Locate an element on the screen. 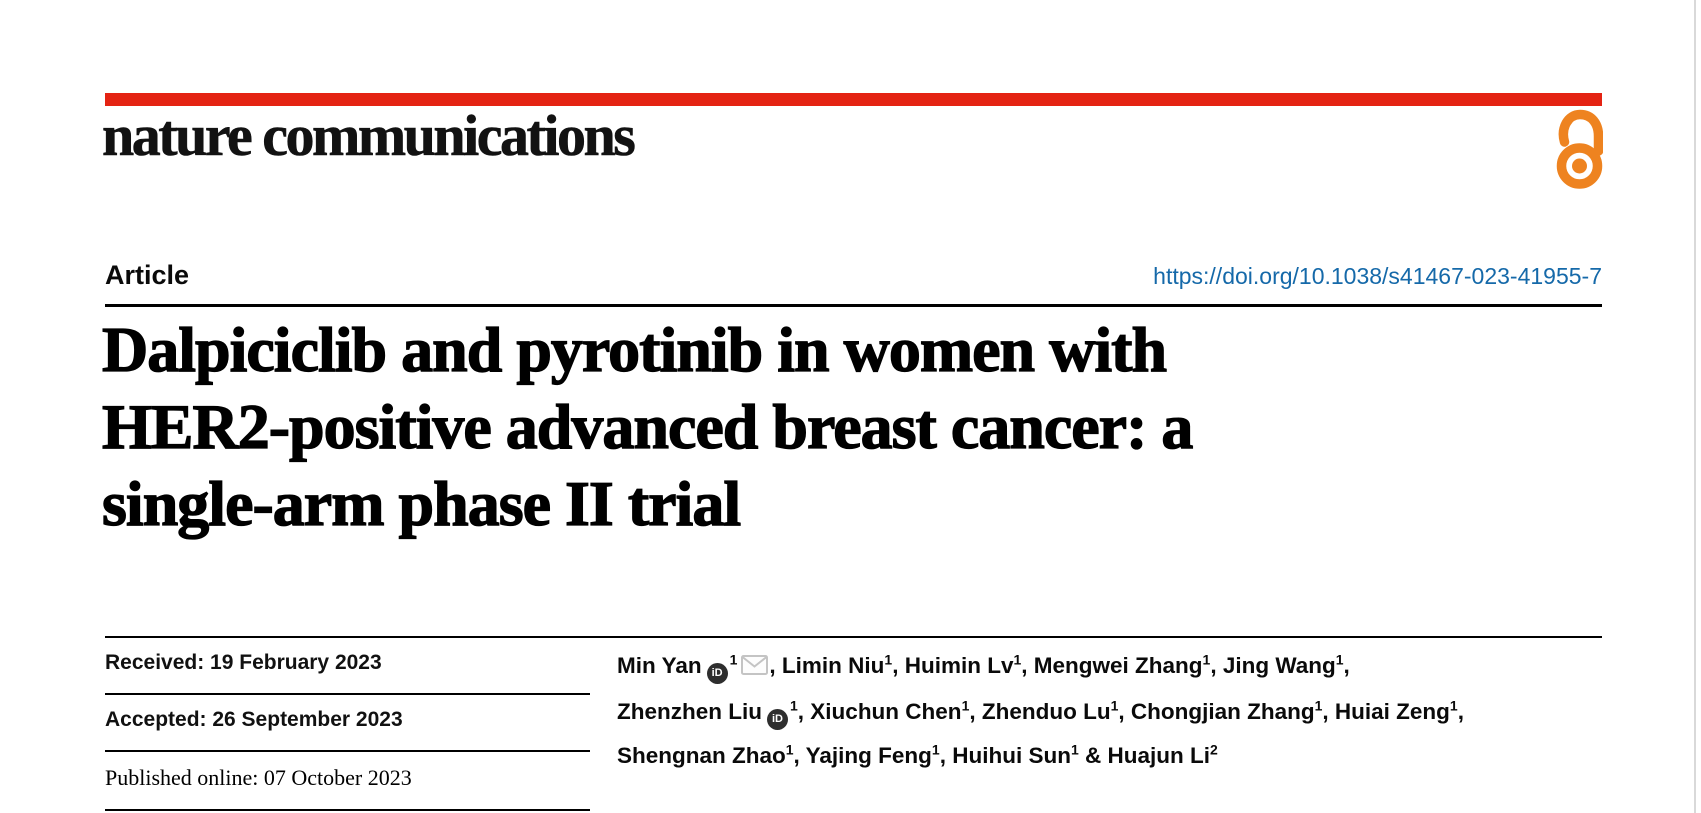 This screenshot has width=1701, height=813. published-date: Published online: 07 October 2023 is located at coordinates (347, 781).